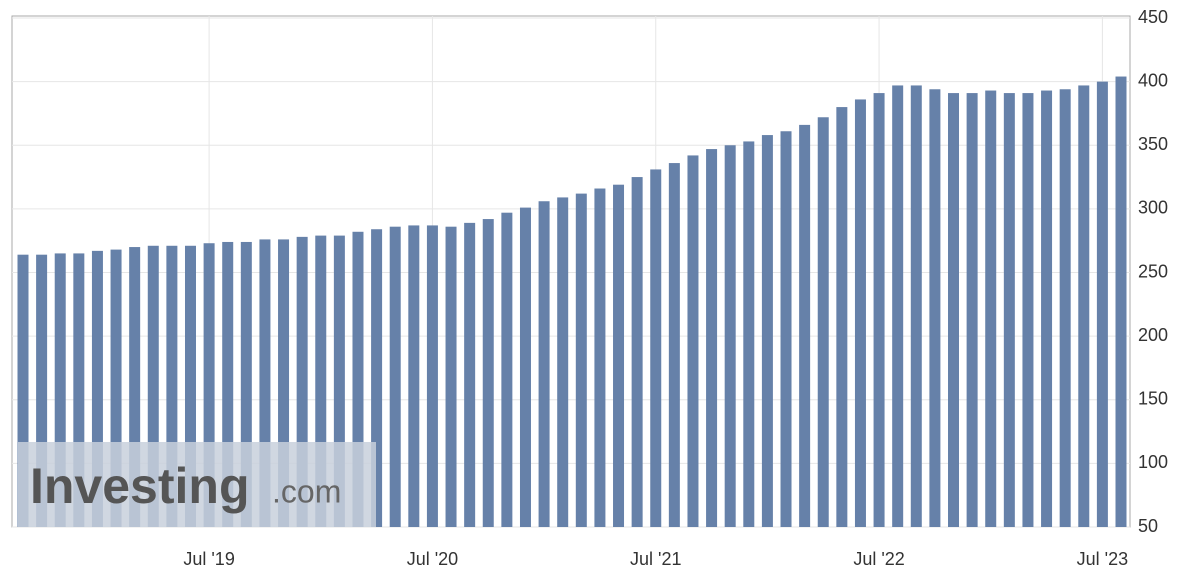  Describe the element at coordinates (1153, 335) in the screenshot. I see `y-tick-label: 200` at that location.